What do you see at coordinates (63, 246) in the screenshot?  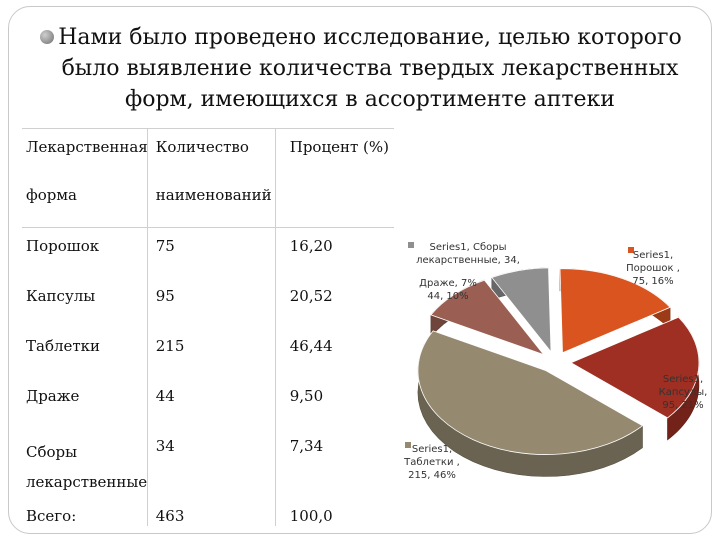 I see `cell-form: Порошок` at bounding box center [63, 246].